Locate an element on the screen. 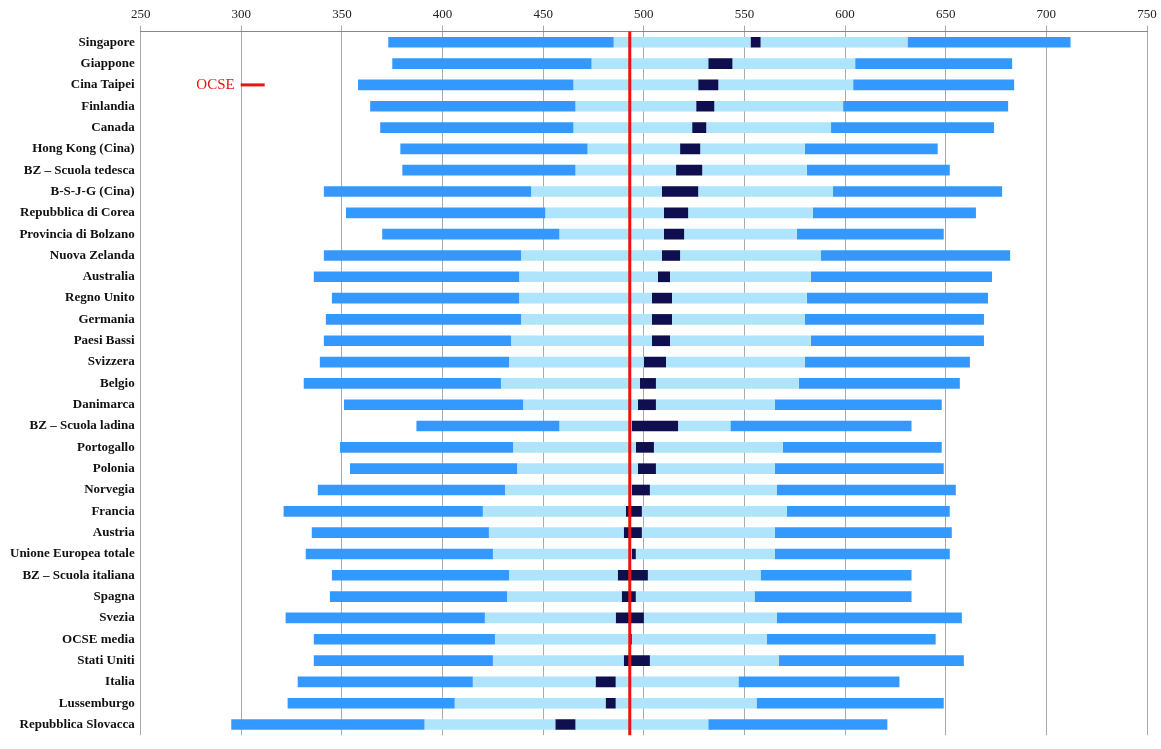 The height and width of the screenshot is (749, 1161). y-tick-label: Finlandia is located at coordinates (108, 105).